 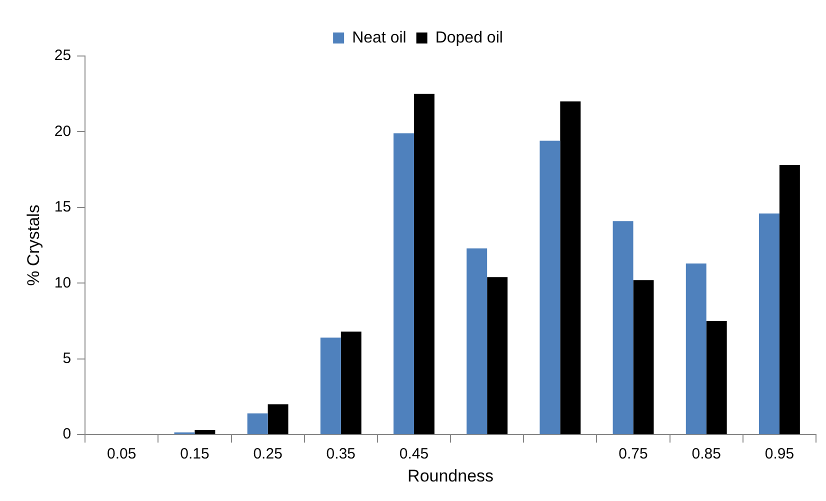 I want to click on y-tick-label: 0, so click(x=67, y=434).